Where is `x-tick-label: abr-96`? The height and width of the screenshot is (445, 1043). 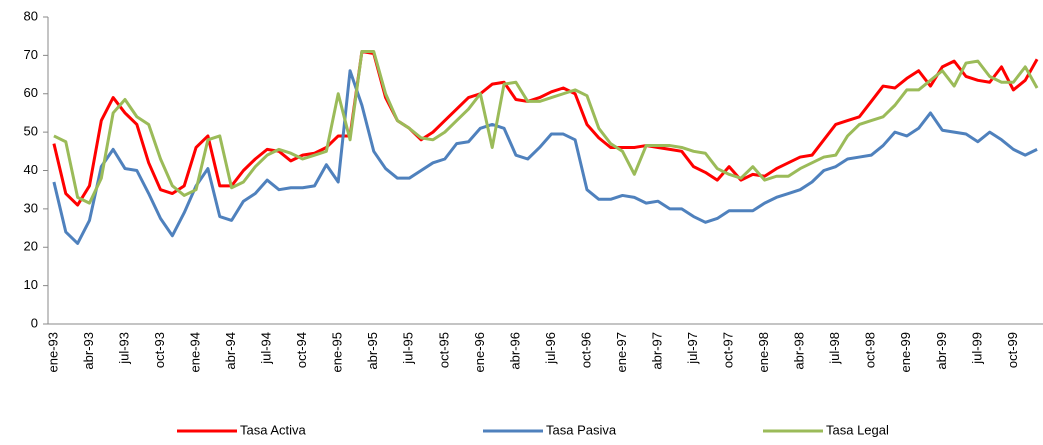 x-tick-label: abr-96 is located at coordinates (514, 351).